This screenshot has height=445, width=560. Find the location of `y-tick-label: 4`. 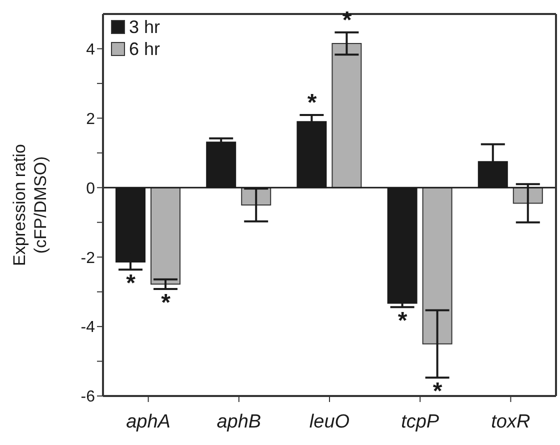

y-tick-label: 4 is located at coordinates (91, 49).